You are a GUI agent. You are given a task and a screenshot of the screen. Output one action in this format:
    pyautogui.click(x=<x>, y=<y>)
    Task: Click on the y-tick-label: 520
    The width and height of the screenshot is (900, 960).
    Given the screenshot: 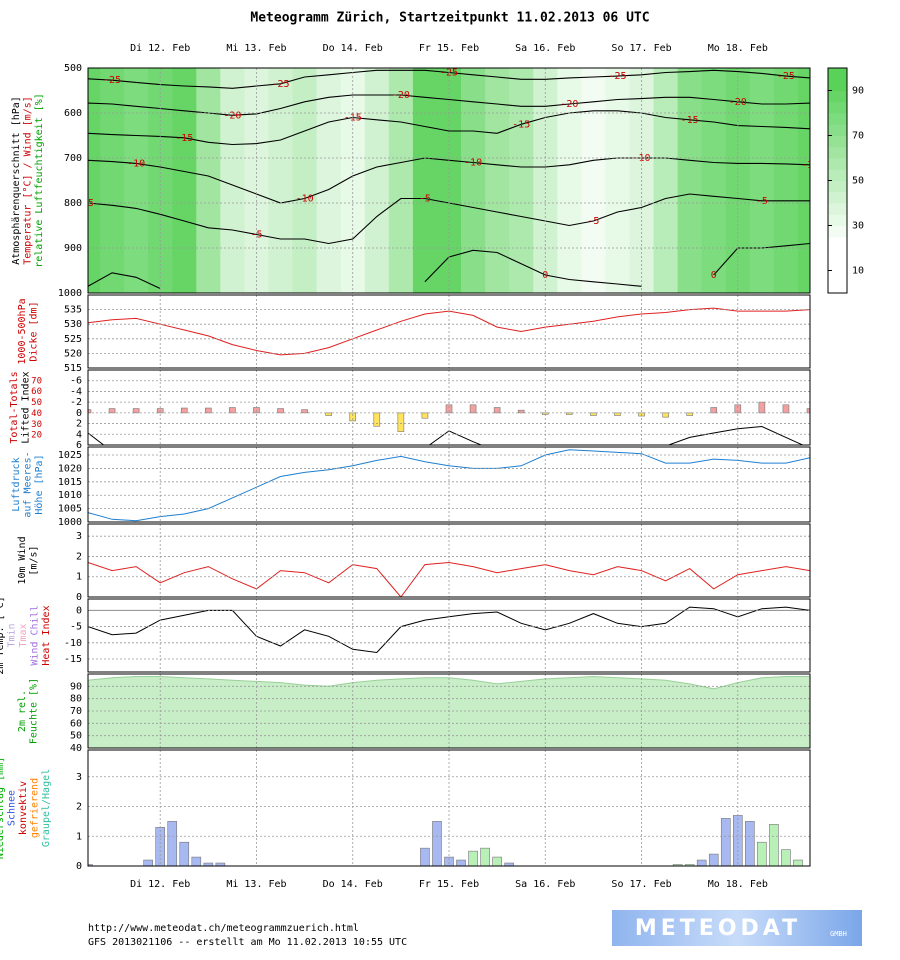 What is the action you would take?
    pyautogui.click(x=73, y=353)
    